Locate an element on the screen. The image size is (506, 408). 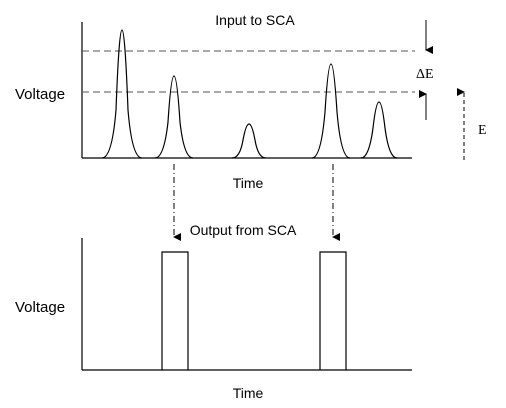
output-xlabel: Time is located at coordinates (248, 393).